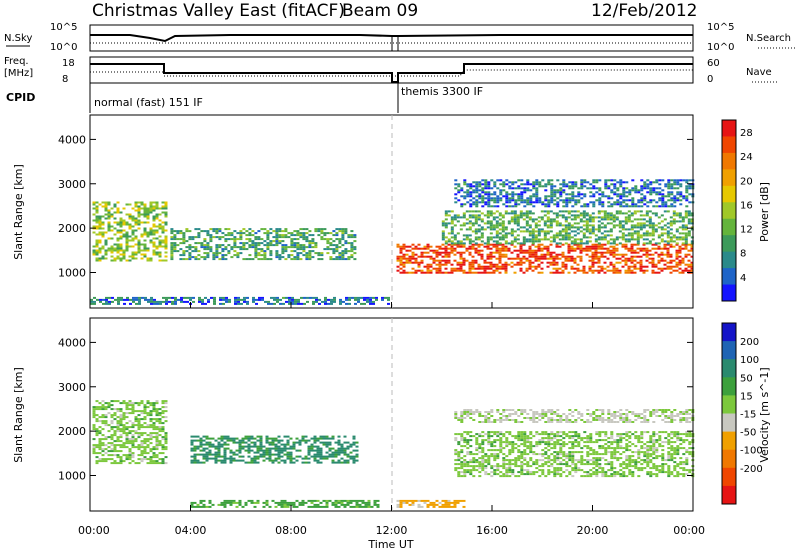  I want to click on y-tick-label: 2000, so click(72, 228).